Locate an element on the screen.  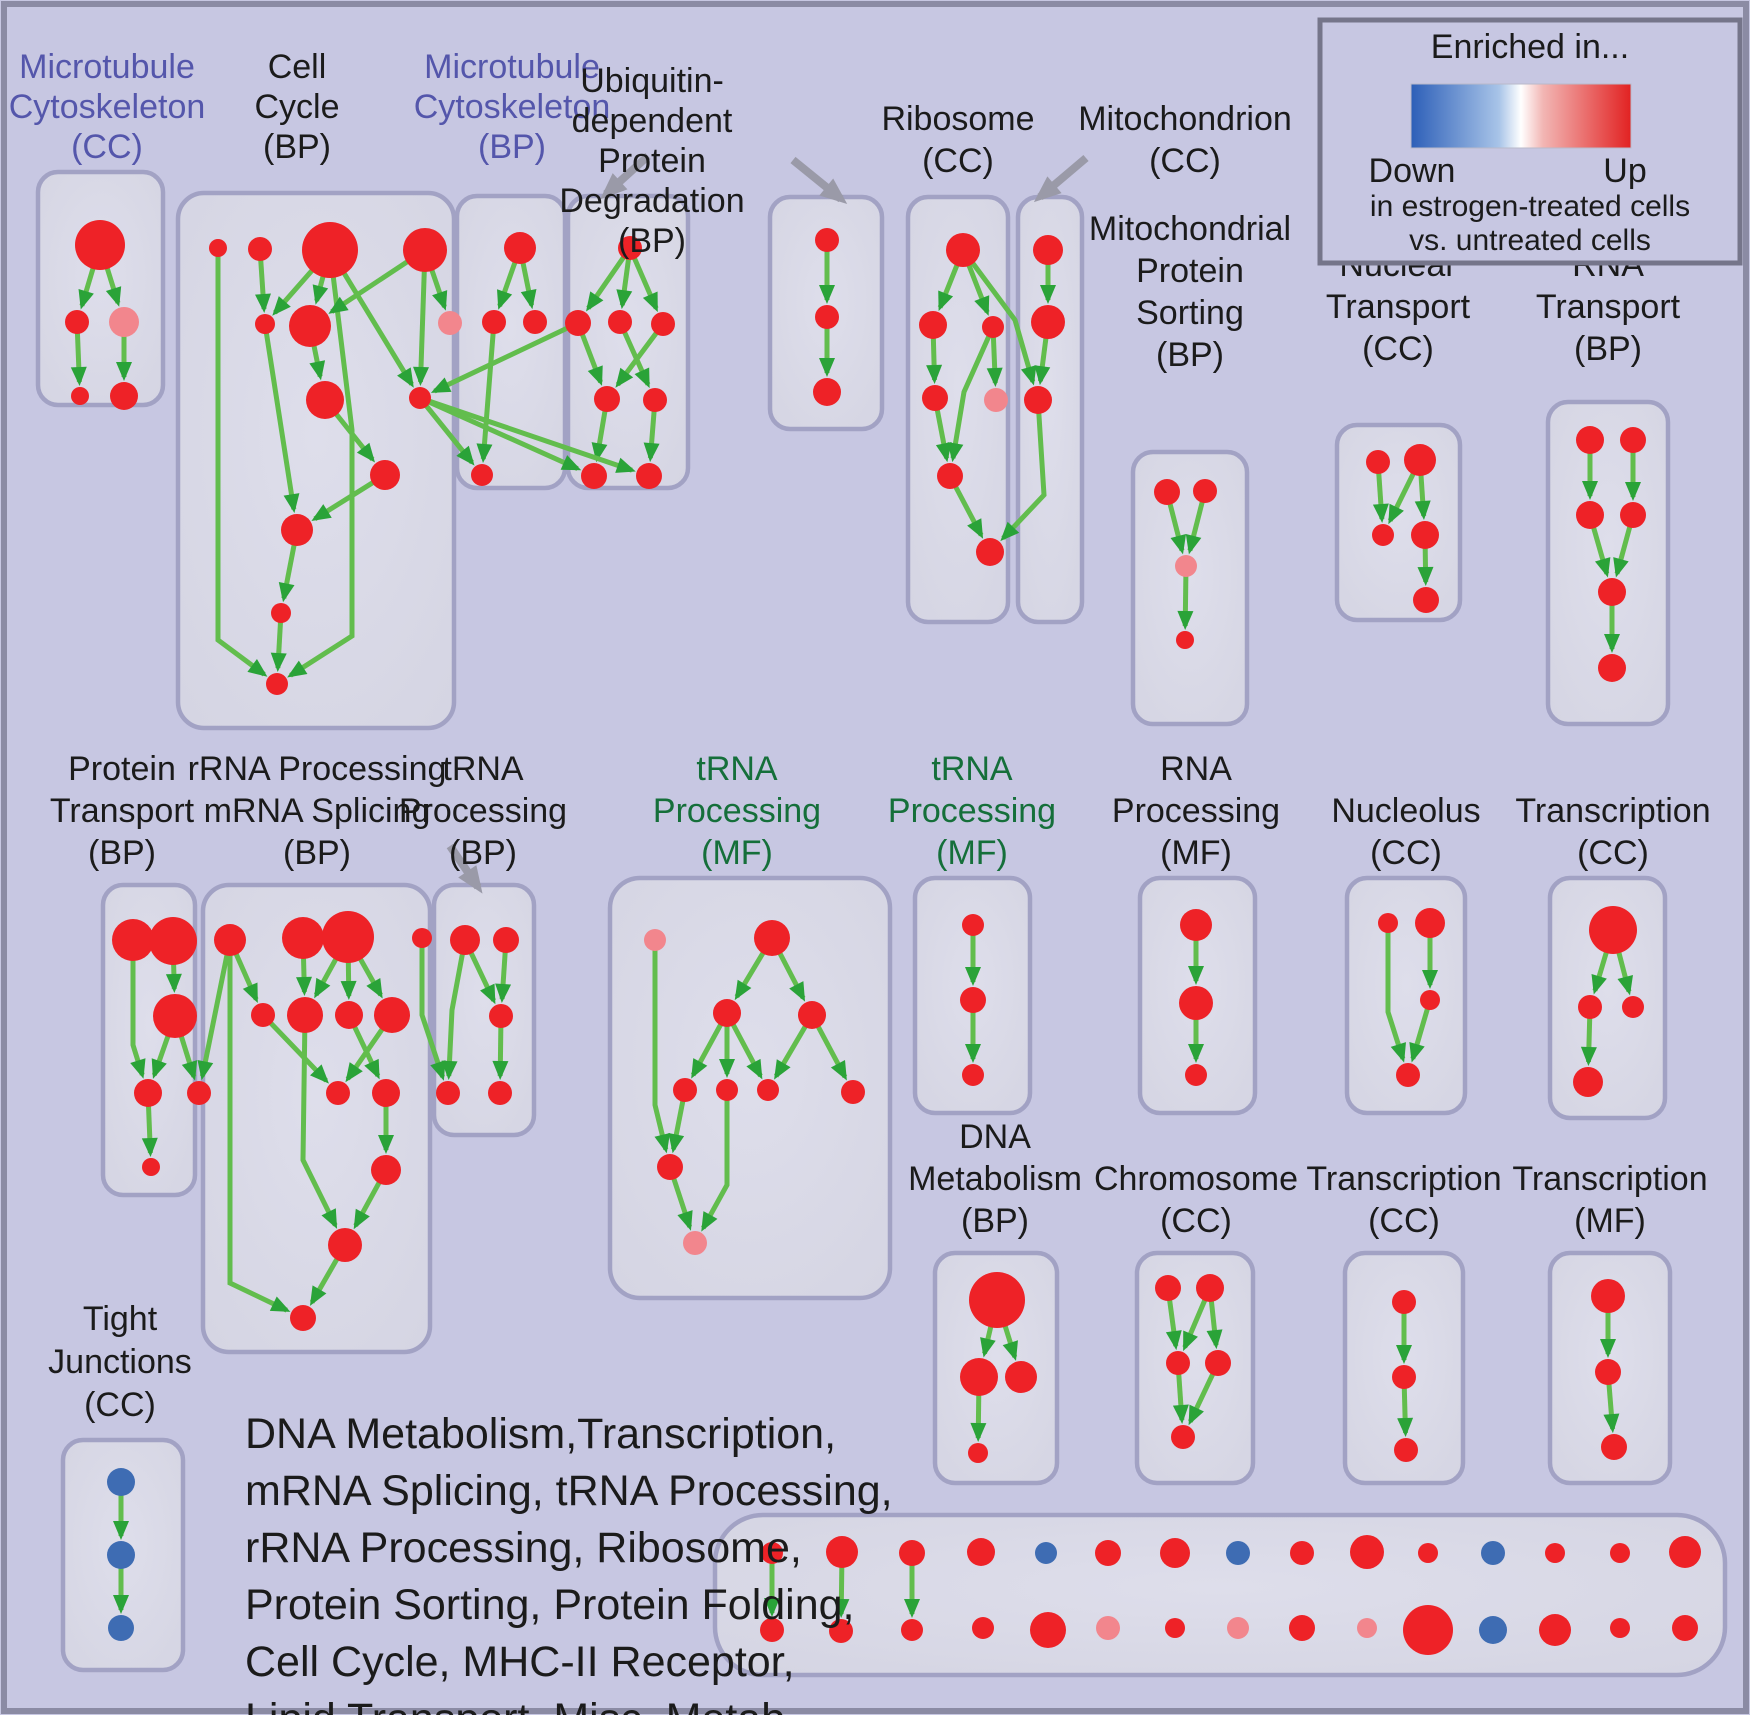
node-ribosome-A is located at coordinates (963, 250).